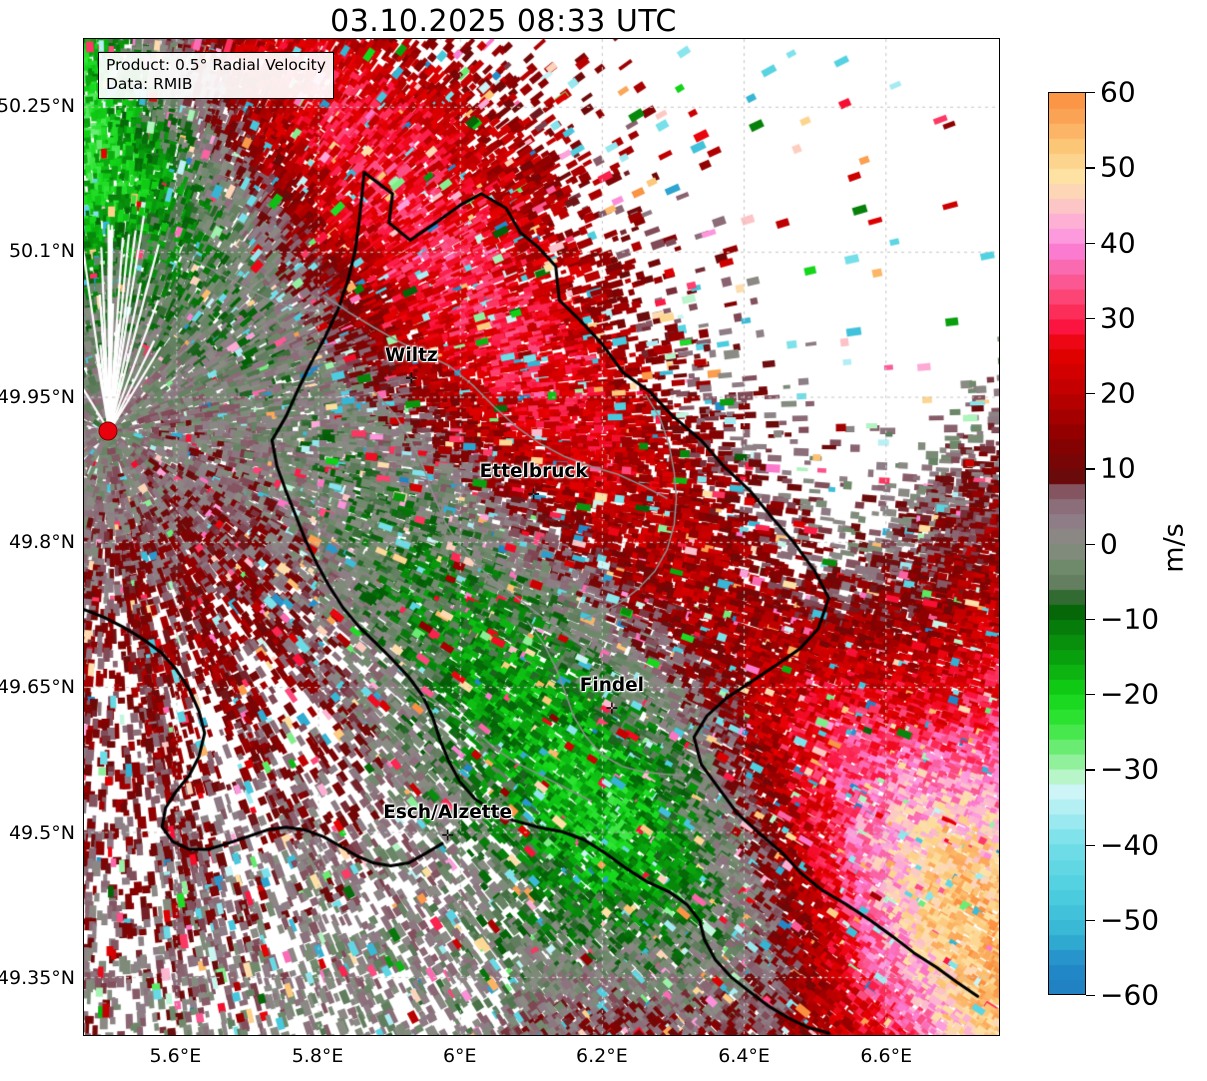 The width and height of the screenshot is (1207, 1081). Describe the element at coordinates (175, 1056) in the screenshot. I see `x-tick-label-0: 5.6°E` at that location.